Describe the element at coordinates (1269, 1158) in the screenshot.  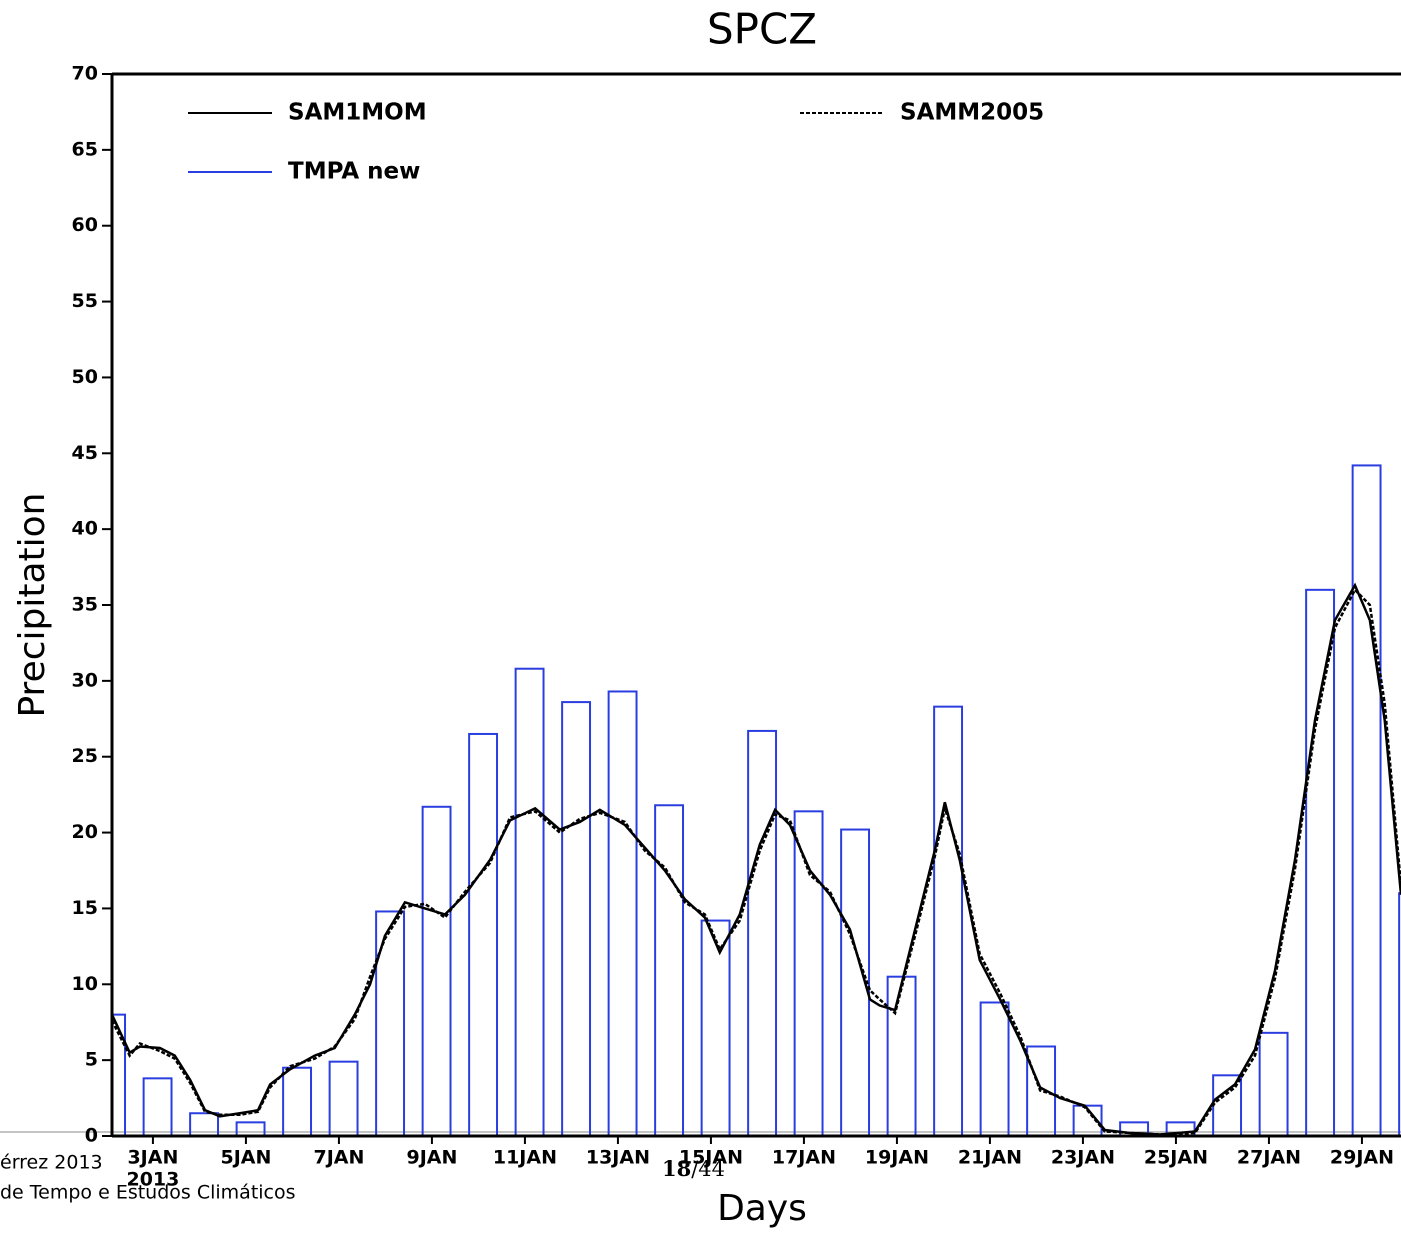
I see `x-tick-label: 27JAN` at that location.